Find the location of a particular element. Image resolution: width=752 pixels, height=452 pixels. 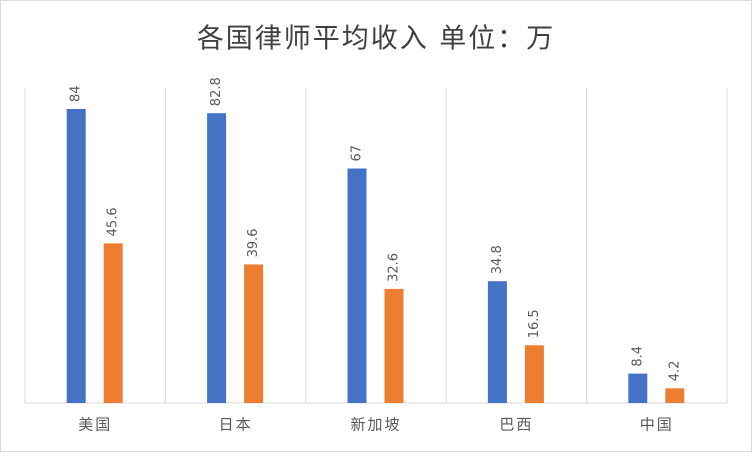

data-label: 32.6 is located at coordinates (394, 267).